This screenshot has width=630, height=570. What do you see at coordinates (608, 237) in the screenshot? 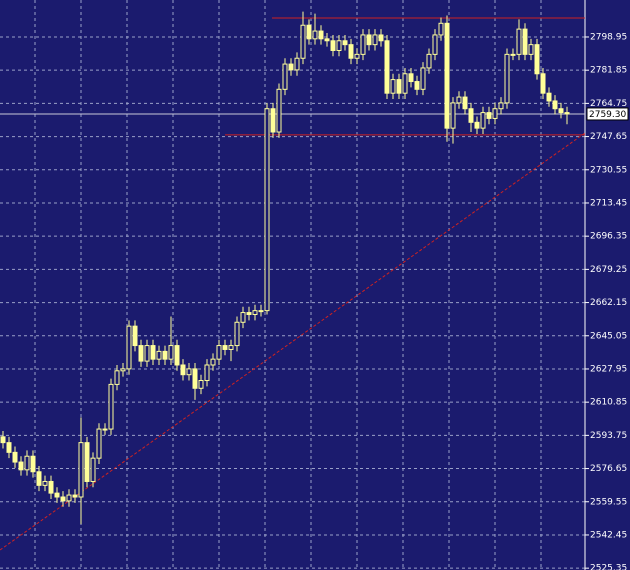
I see `y-tick-label: 2696.35` at bounding box center [608, 237].